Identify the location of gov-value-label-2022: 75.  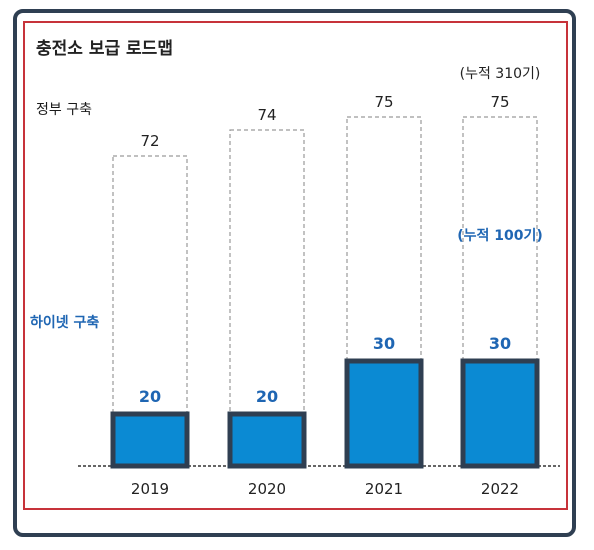
(499, 102).